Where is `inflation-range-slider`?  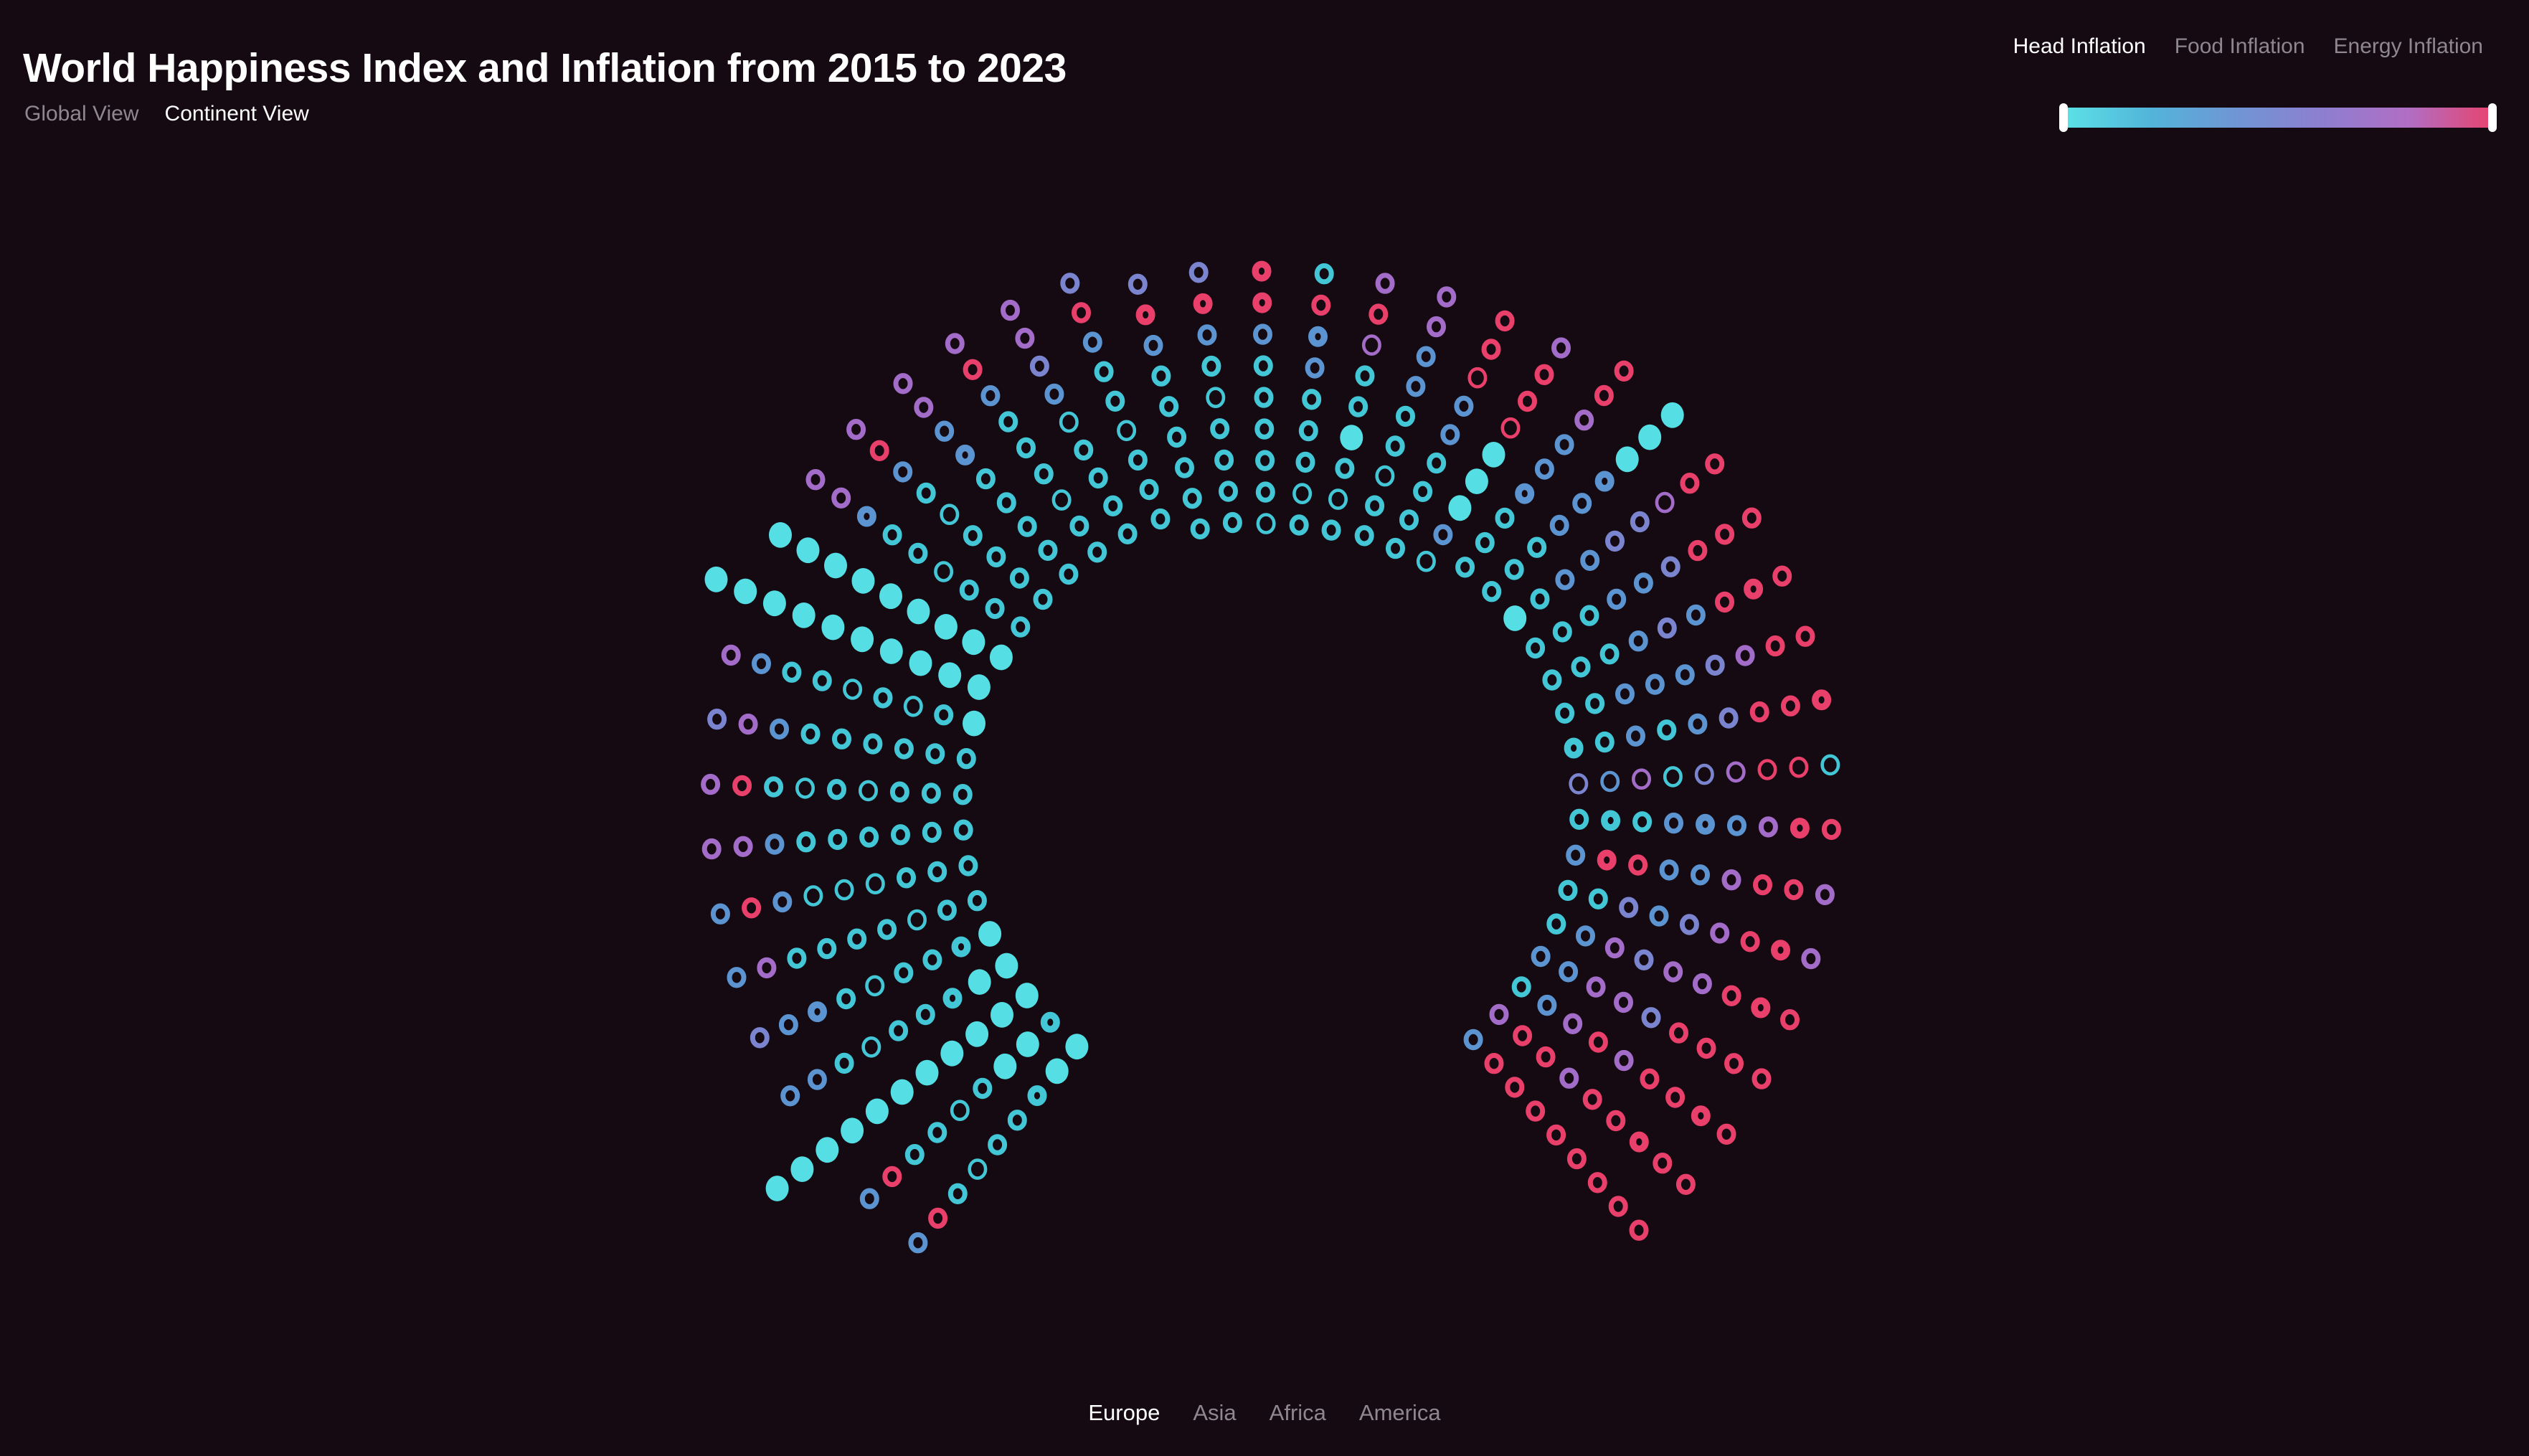
inflation-range-slider is located at coordinates (2278, 117).